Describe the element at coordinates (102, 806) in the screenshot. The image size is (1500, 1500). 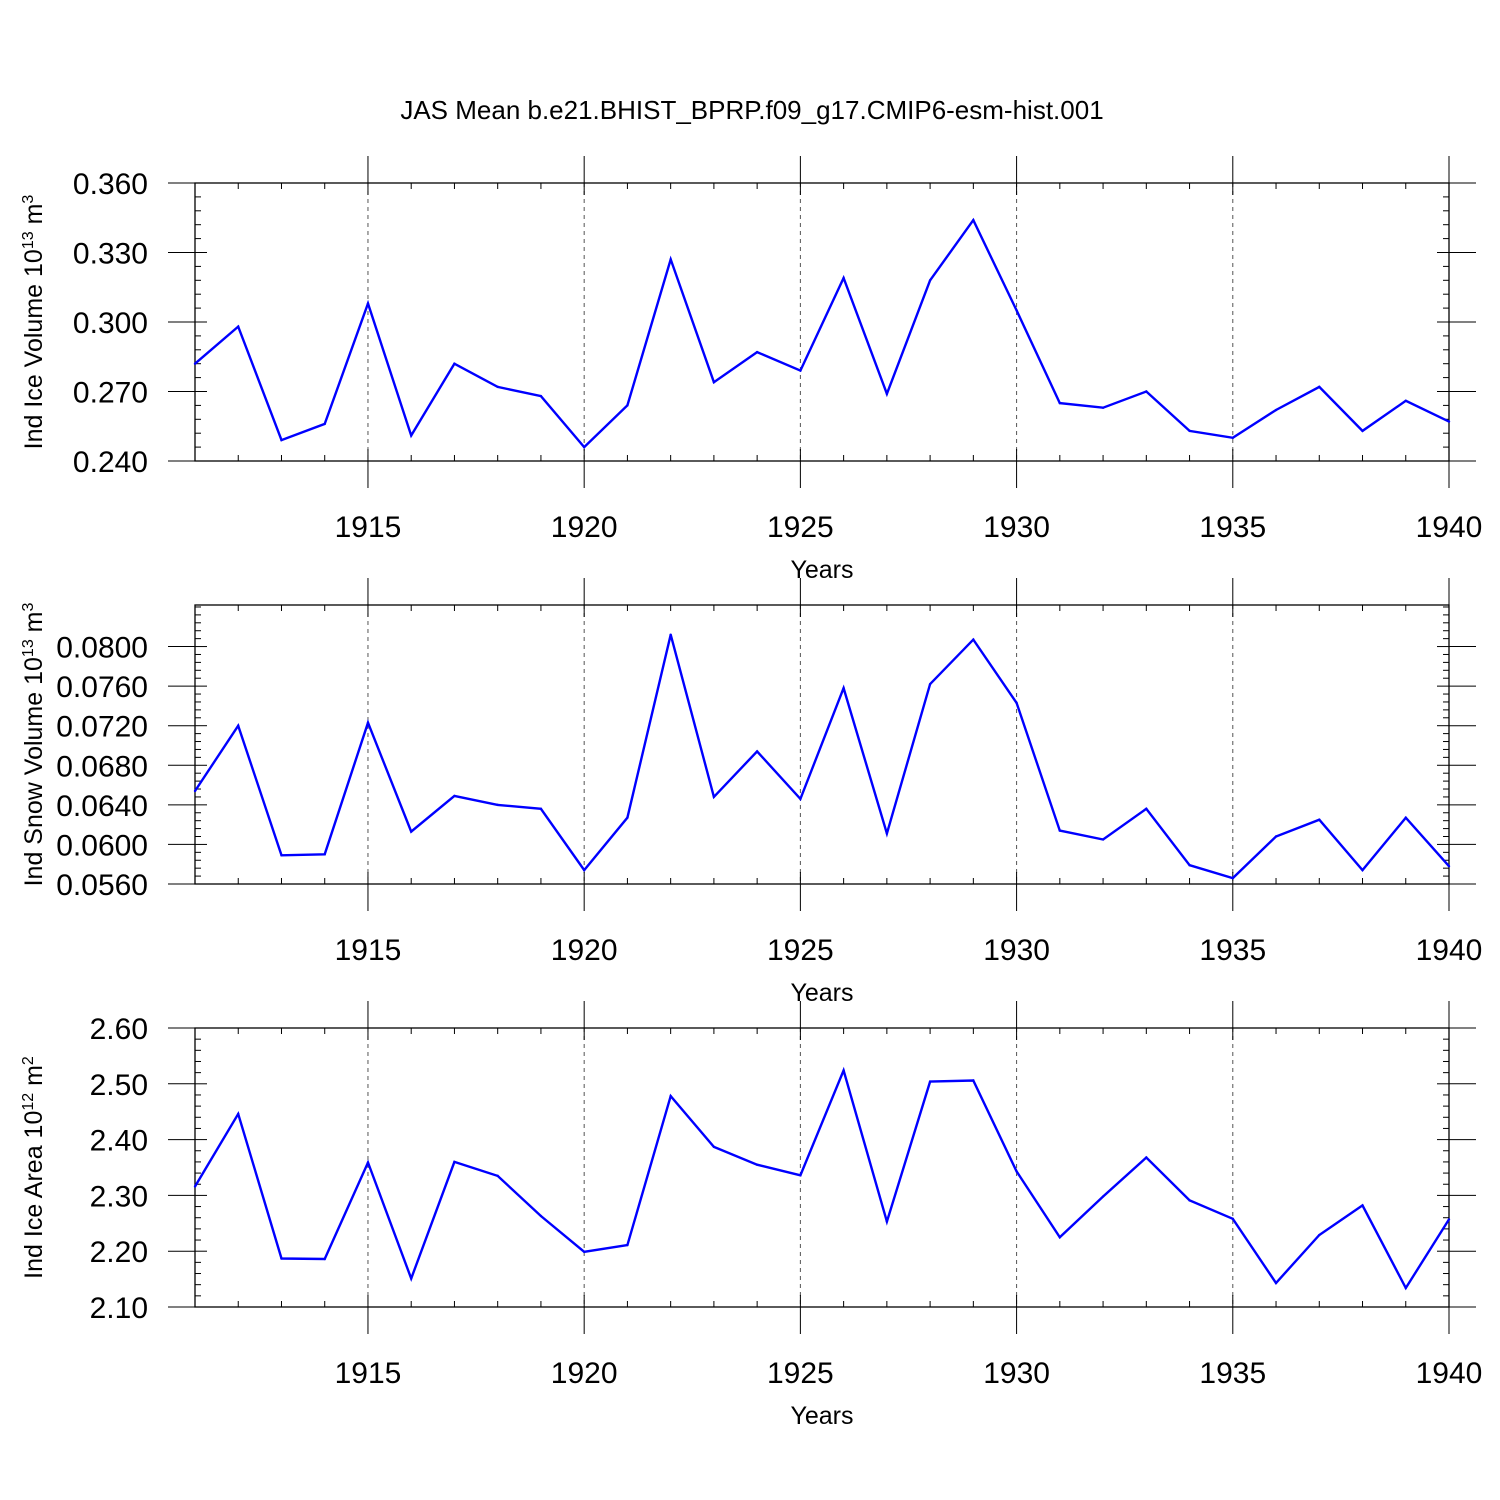
I see `y-tick-label: 0.0640` at that location.